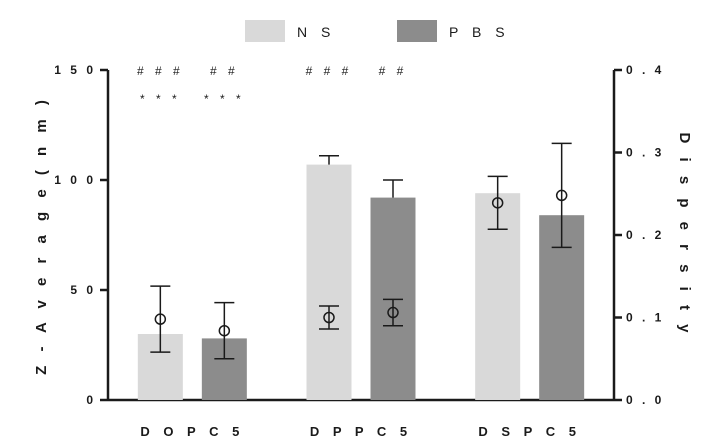  I want to click on y-axis-title: Z - A v e r a g e ( n m ), so click(41, 235).